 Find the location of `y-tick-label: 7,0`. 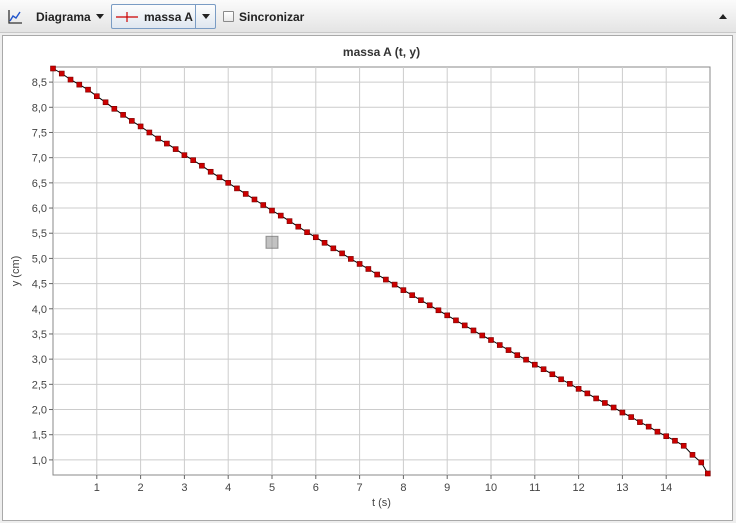

y-tick-label: 7,0 is located at coordinates (39, 159).